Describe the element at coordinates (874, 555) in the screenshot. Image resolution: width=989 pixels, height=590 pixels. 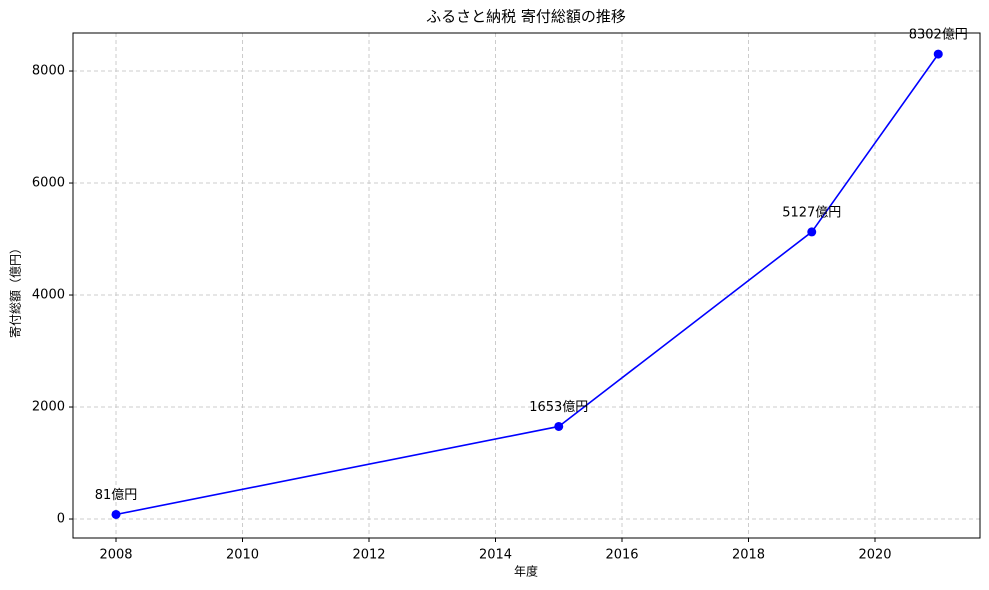
I see `x-tick-label: 2020` at that location.